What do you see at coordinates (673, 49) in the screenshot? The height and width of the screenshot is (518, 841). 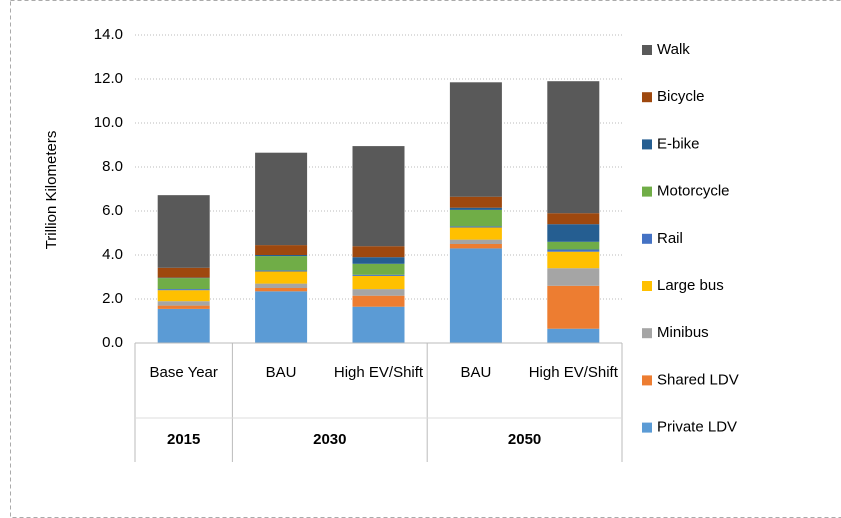 I see `legend-label: Walk` at bounding box center [673, 49].